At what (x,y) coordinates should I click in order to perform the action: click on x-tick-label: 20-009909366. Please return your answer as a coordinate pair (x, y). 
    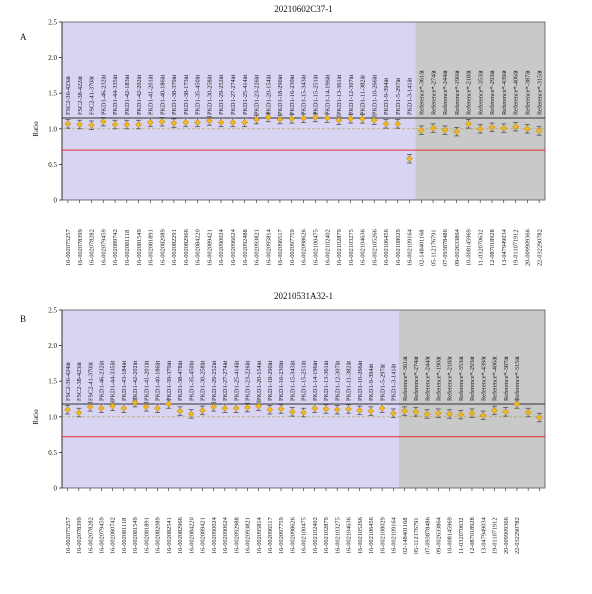
    Looking at the image, I should click on (506, 535).